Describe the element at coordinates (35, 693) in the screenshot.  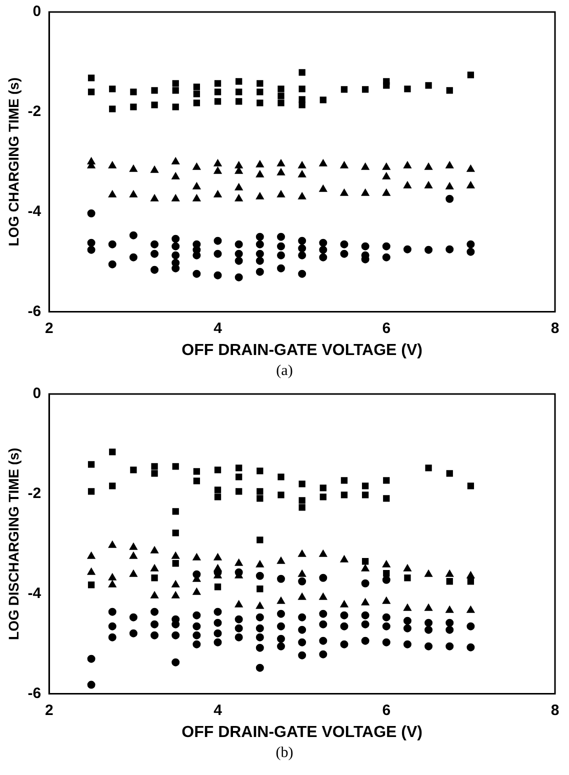
I see `y-tick-label: -6` at that location.